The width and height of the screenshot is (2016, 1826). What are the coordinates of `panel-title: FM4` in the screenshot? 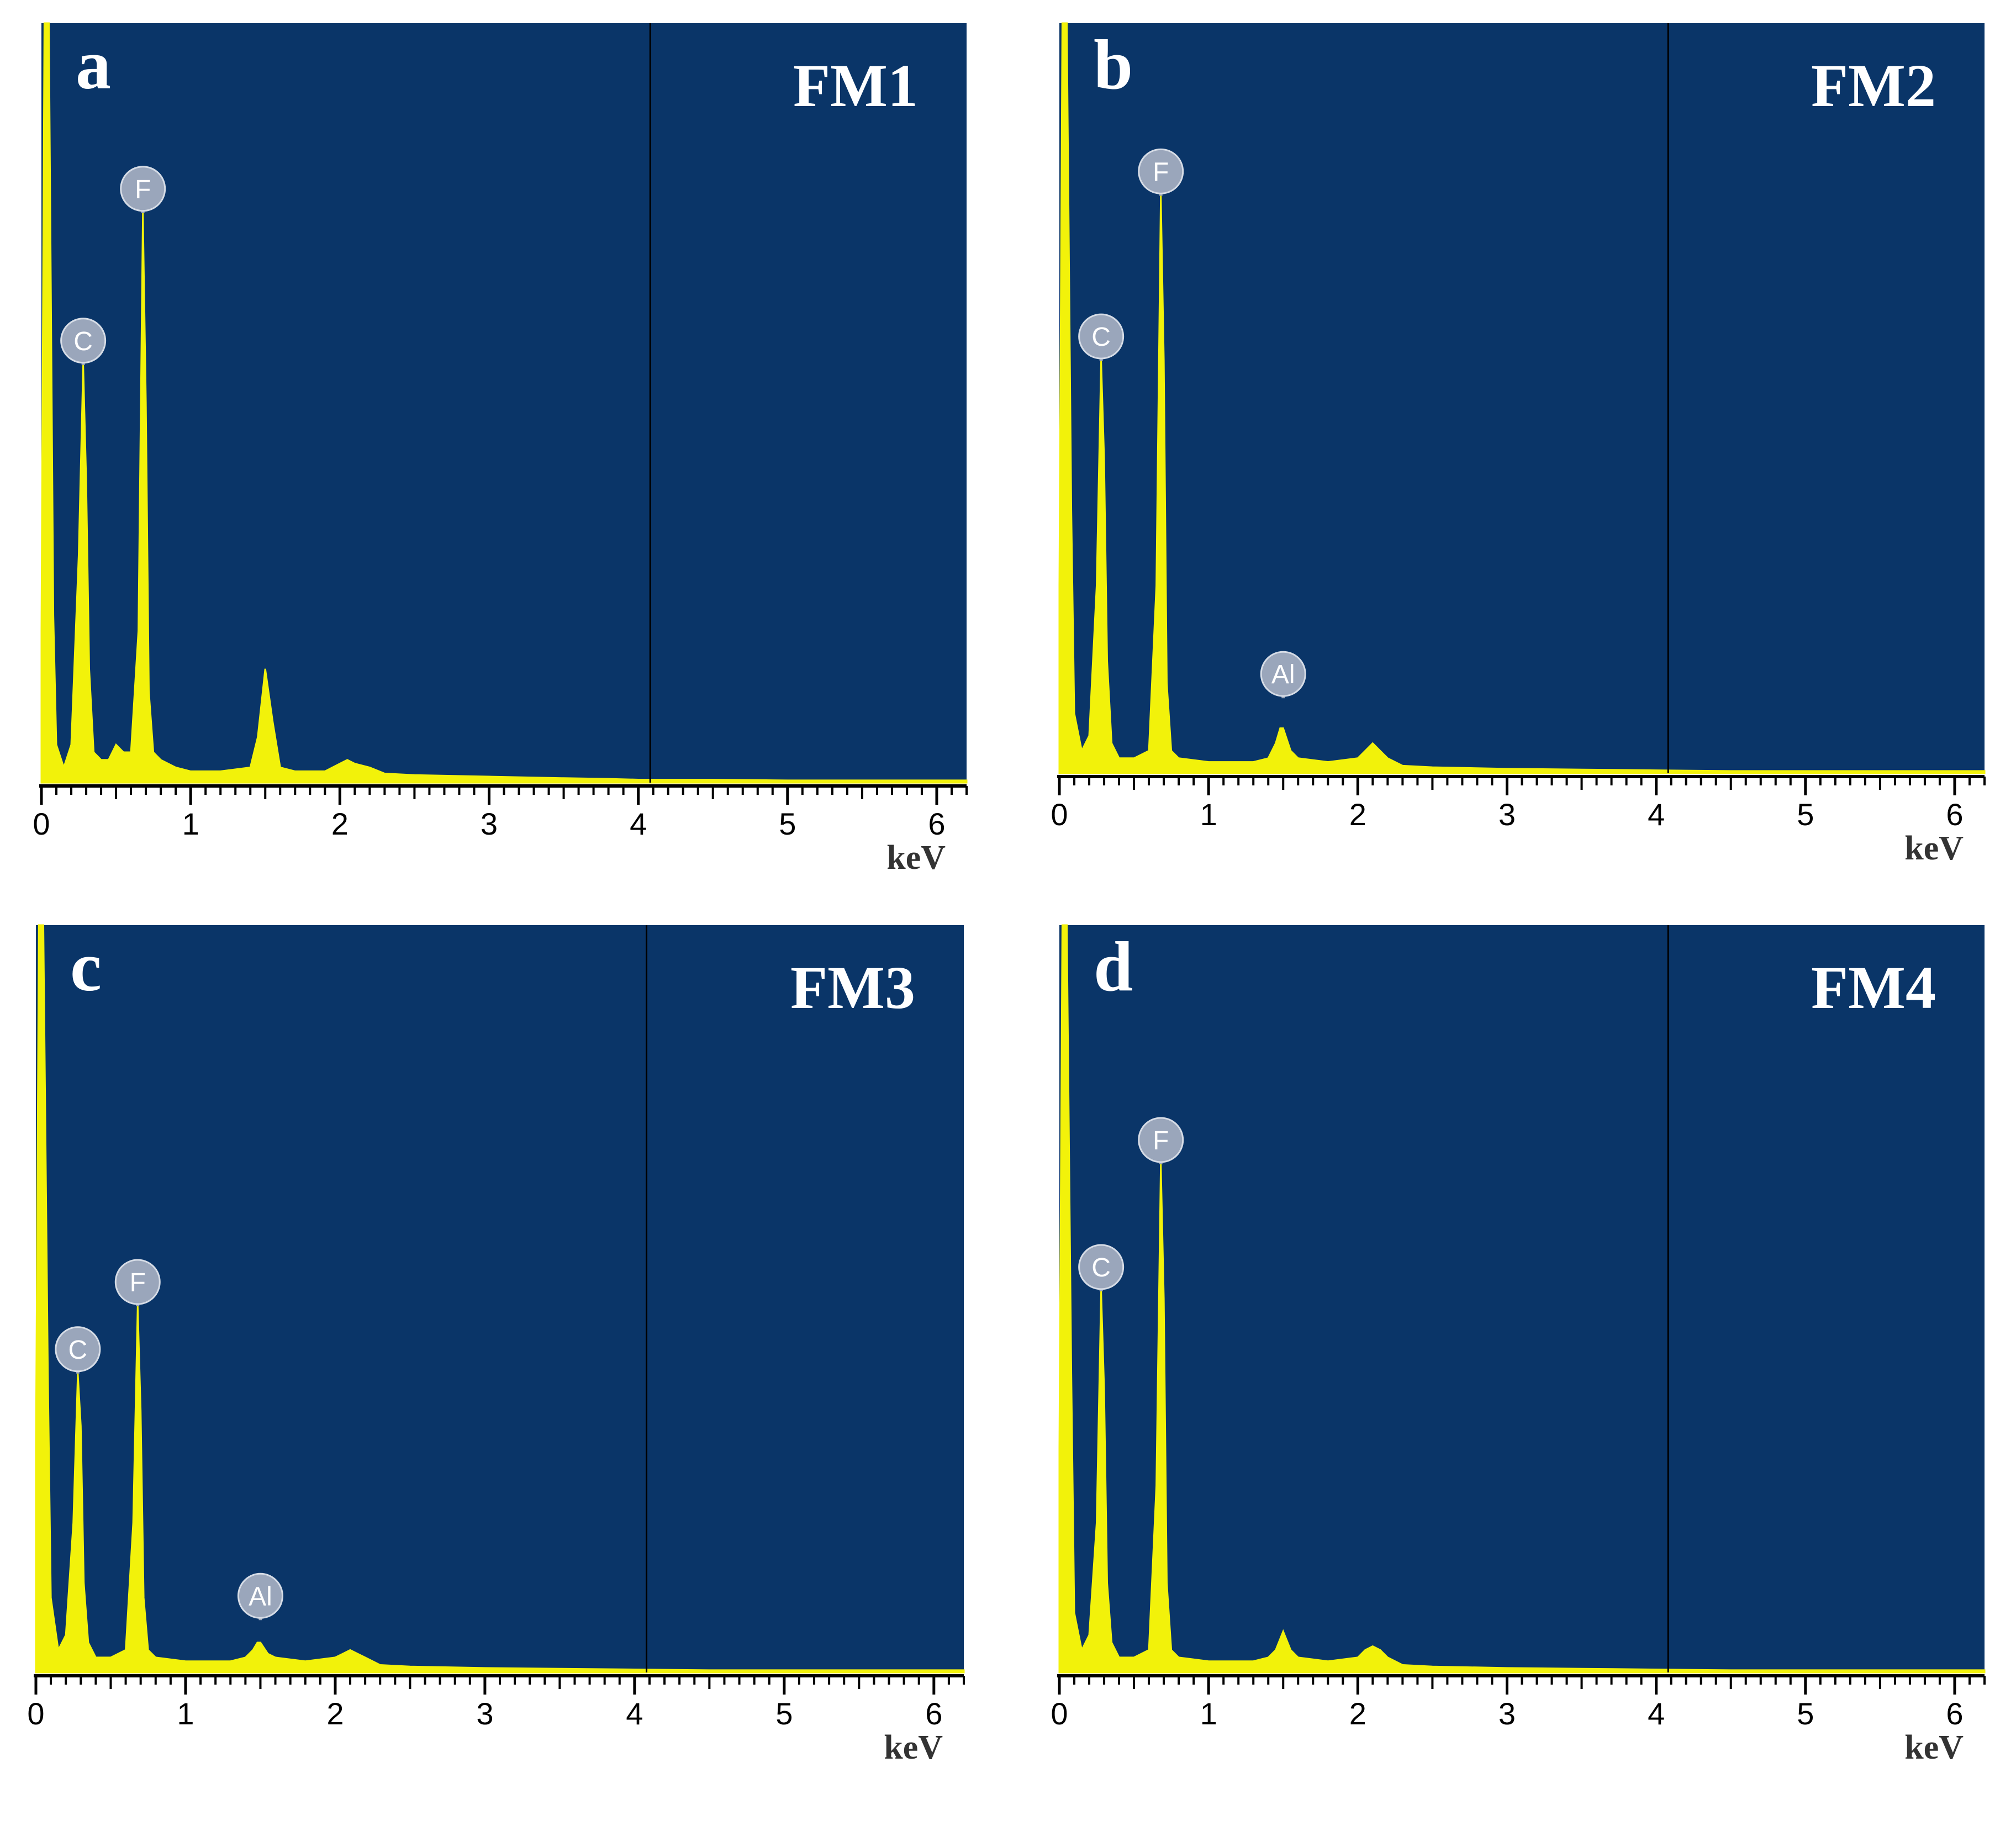 It's located at (1874, 987).